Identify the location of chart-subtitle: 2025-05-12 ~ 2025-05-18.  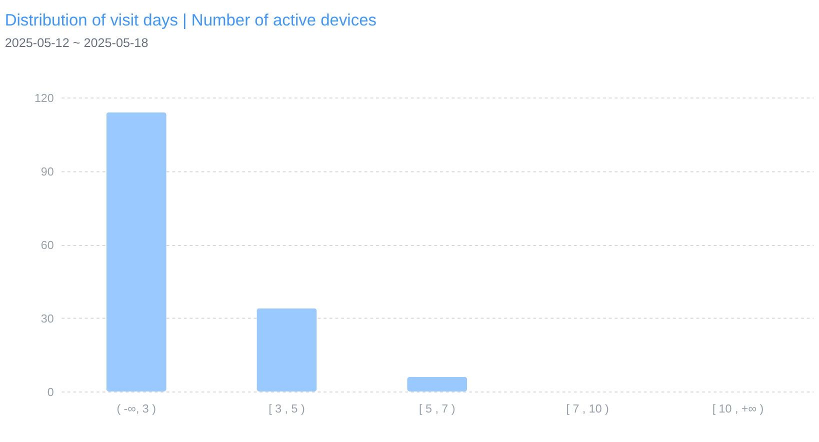
(76, 43).